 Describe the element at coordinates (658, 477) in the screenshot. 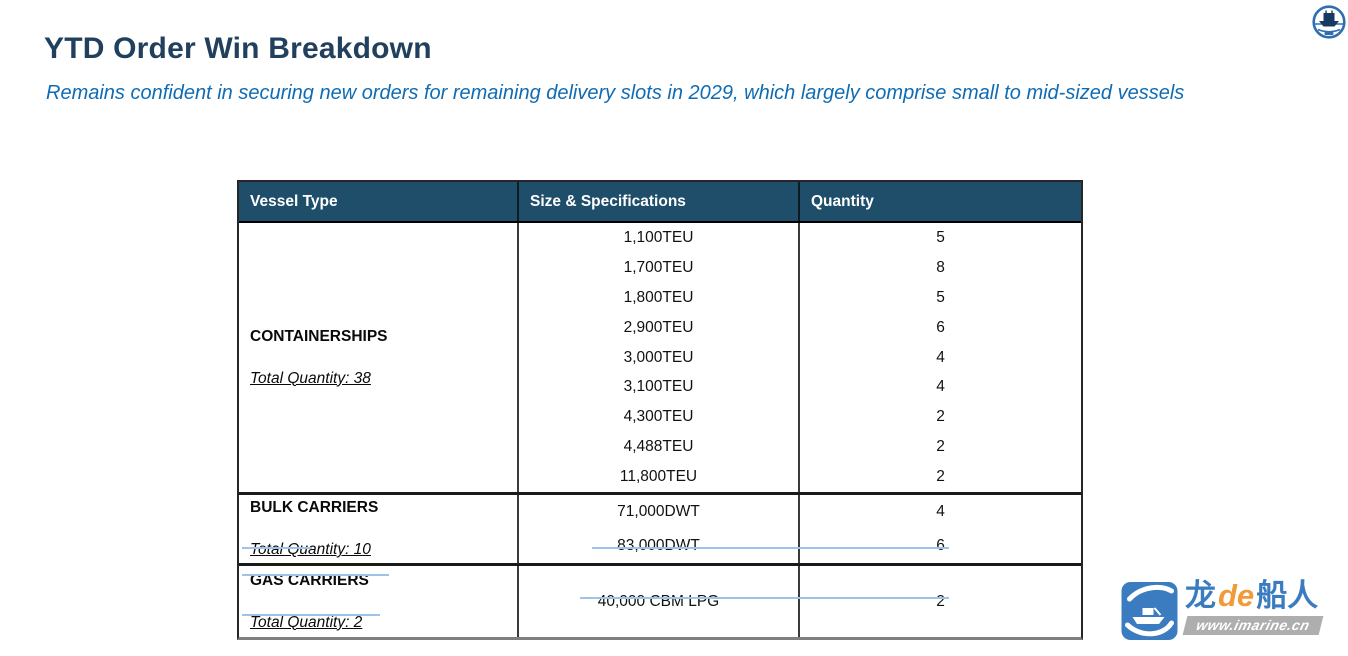

I see `size-cell: 11,800TEU` at that location.